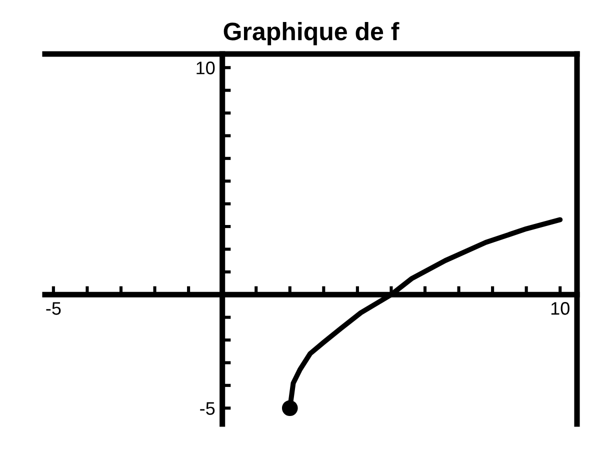  Describe the element at coordinates (312, 34) in the screenshot. I see `chart-title: Graphique de f` at that location.